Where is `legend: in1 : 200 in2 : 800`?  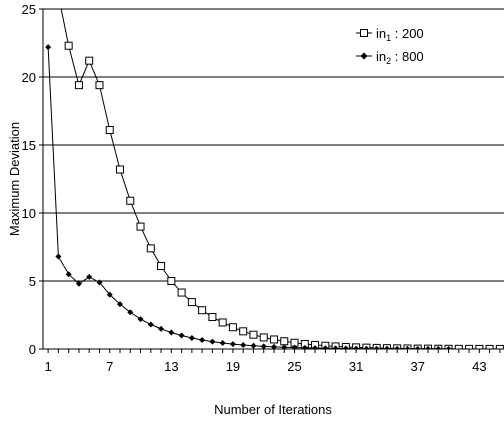 legend: in1 : 200 in2 : 800 is located at coordinates (390, 46).